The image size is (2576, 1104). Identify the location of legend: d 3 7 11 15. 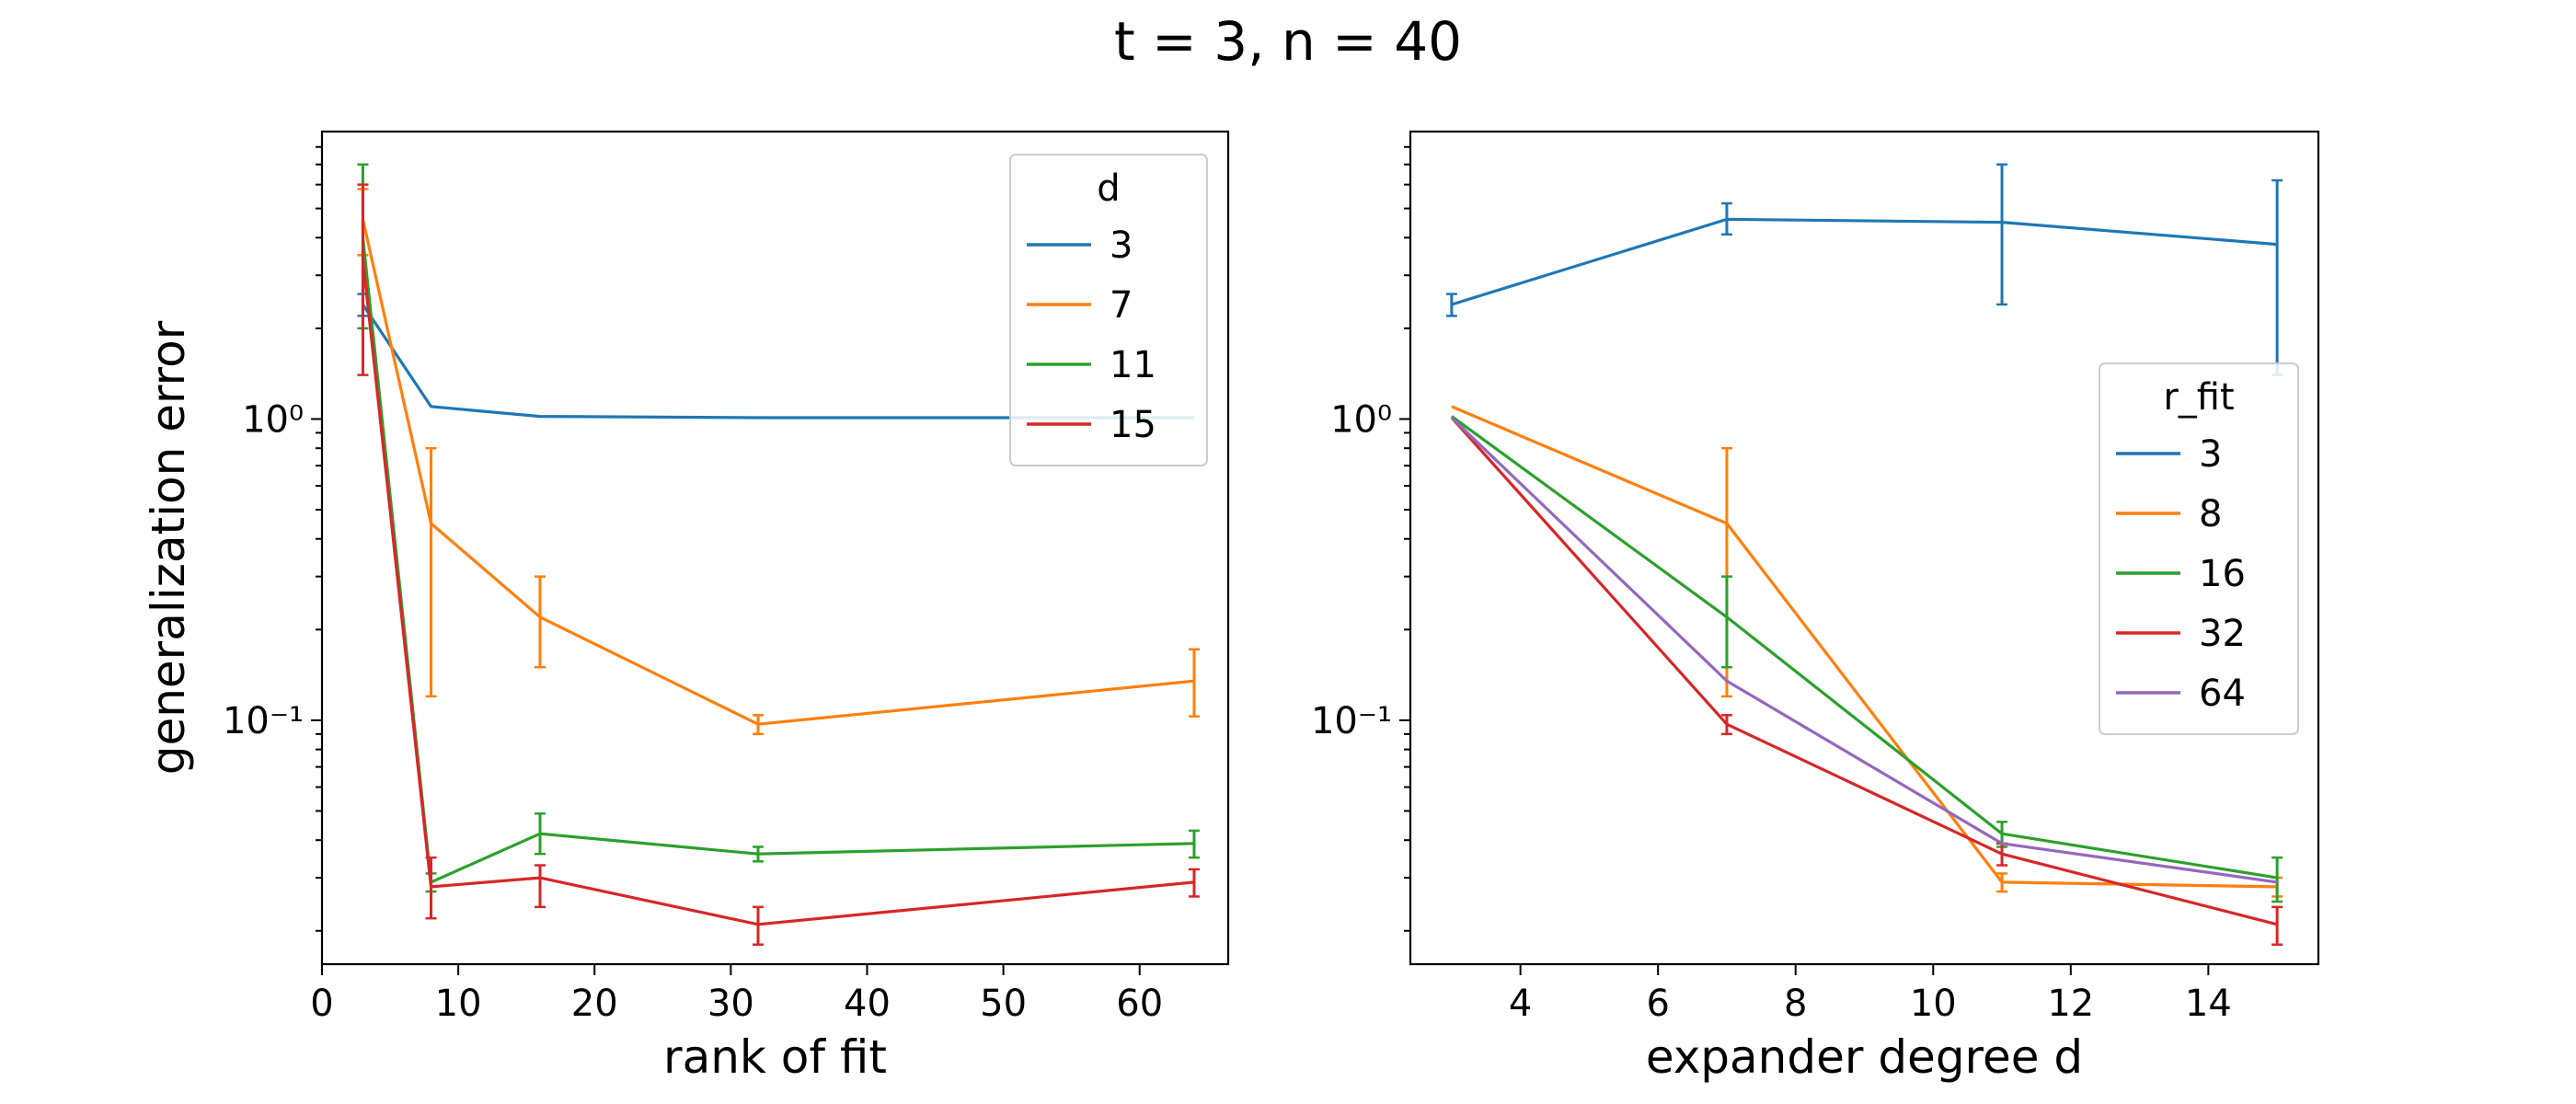
(1108, 310).